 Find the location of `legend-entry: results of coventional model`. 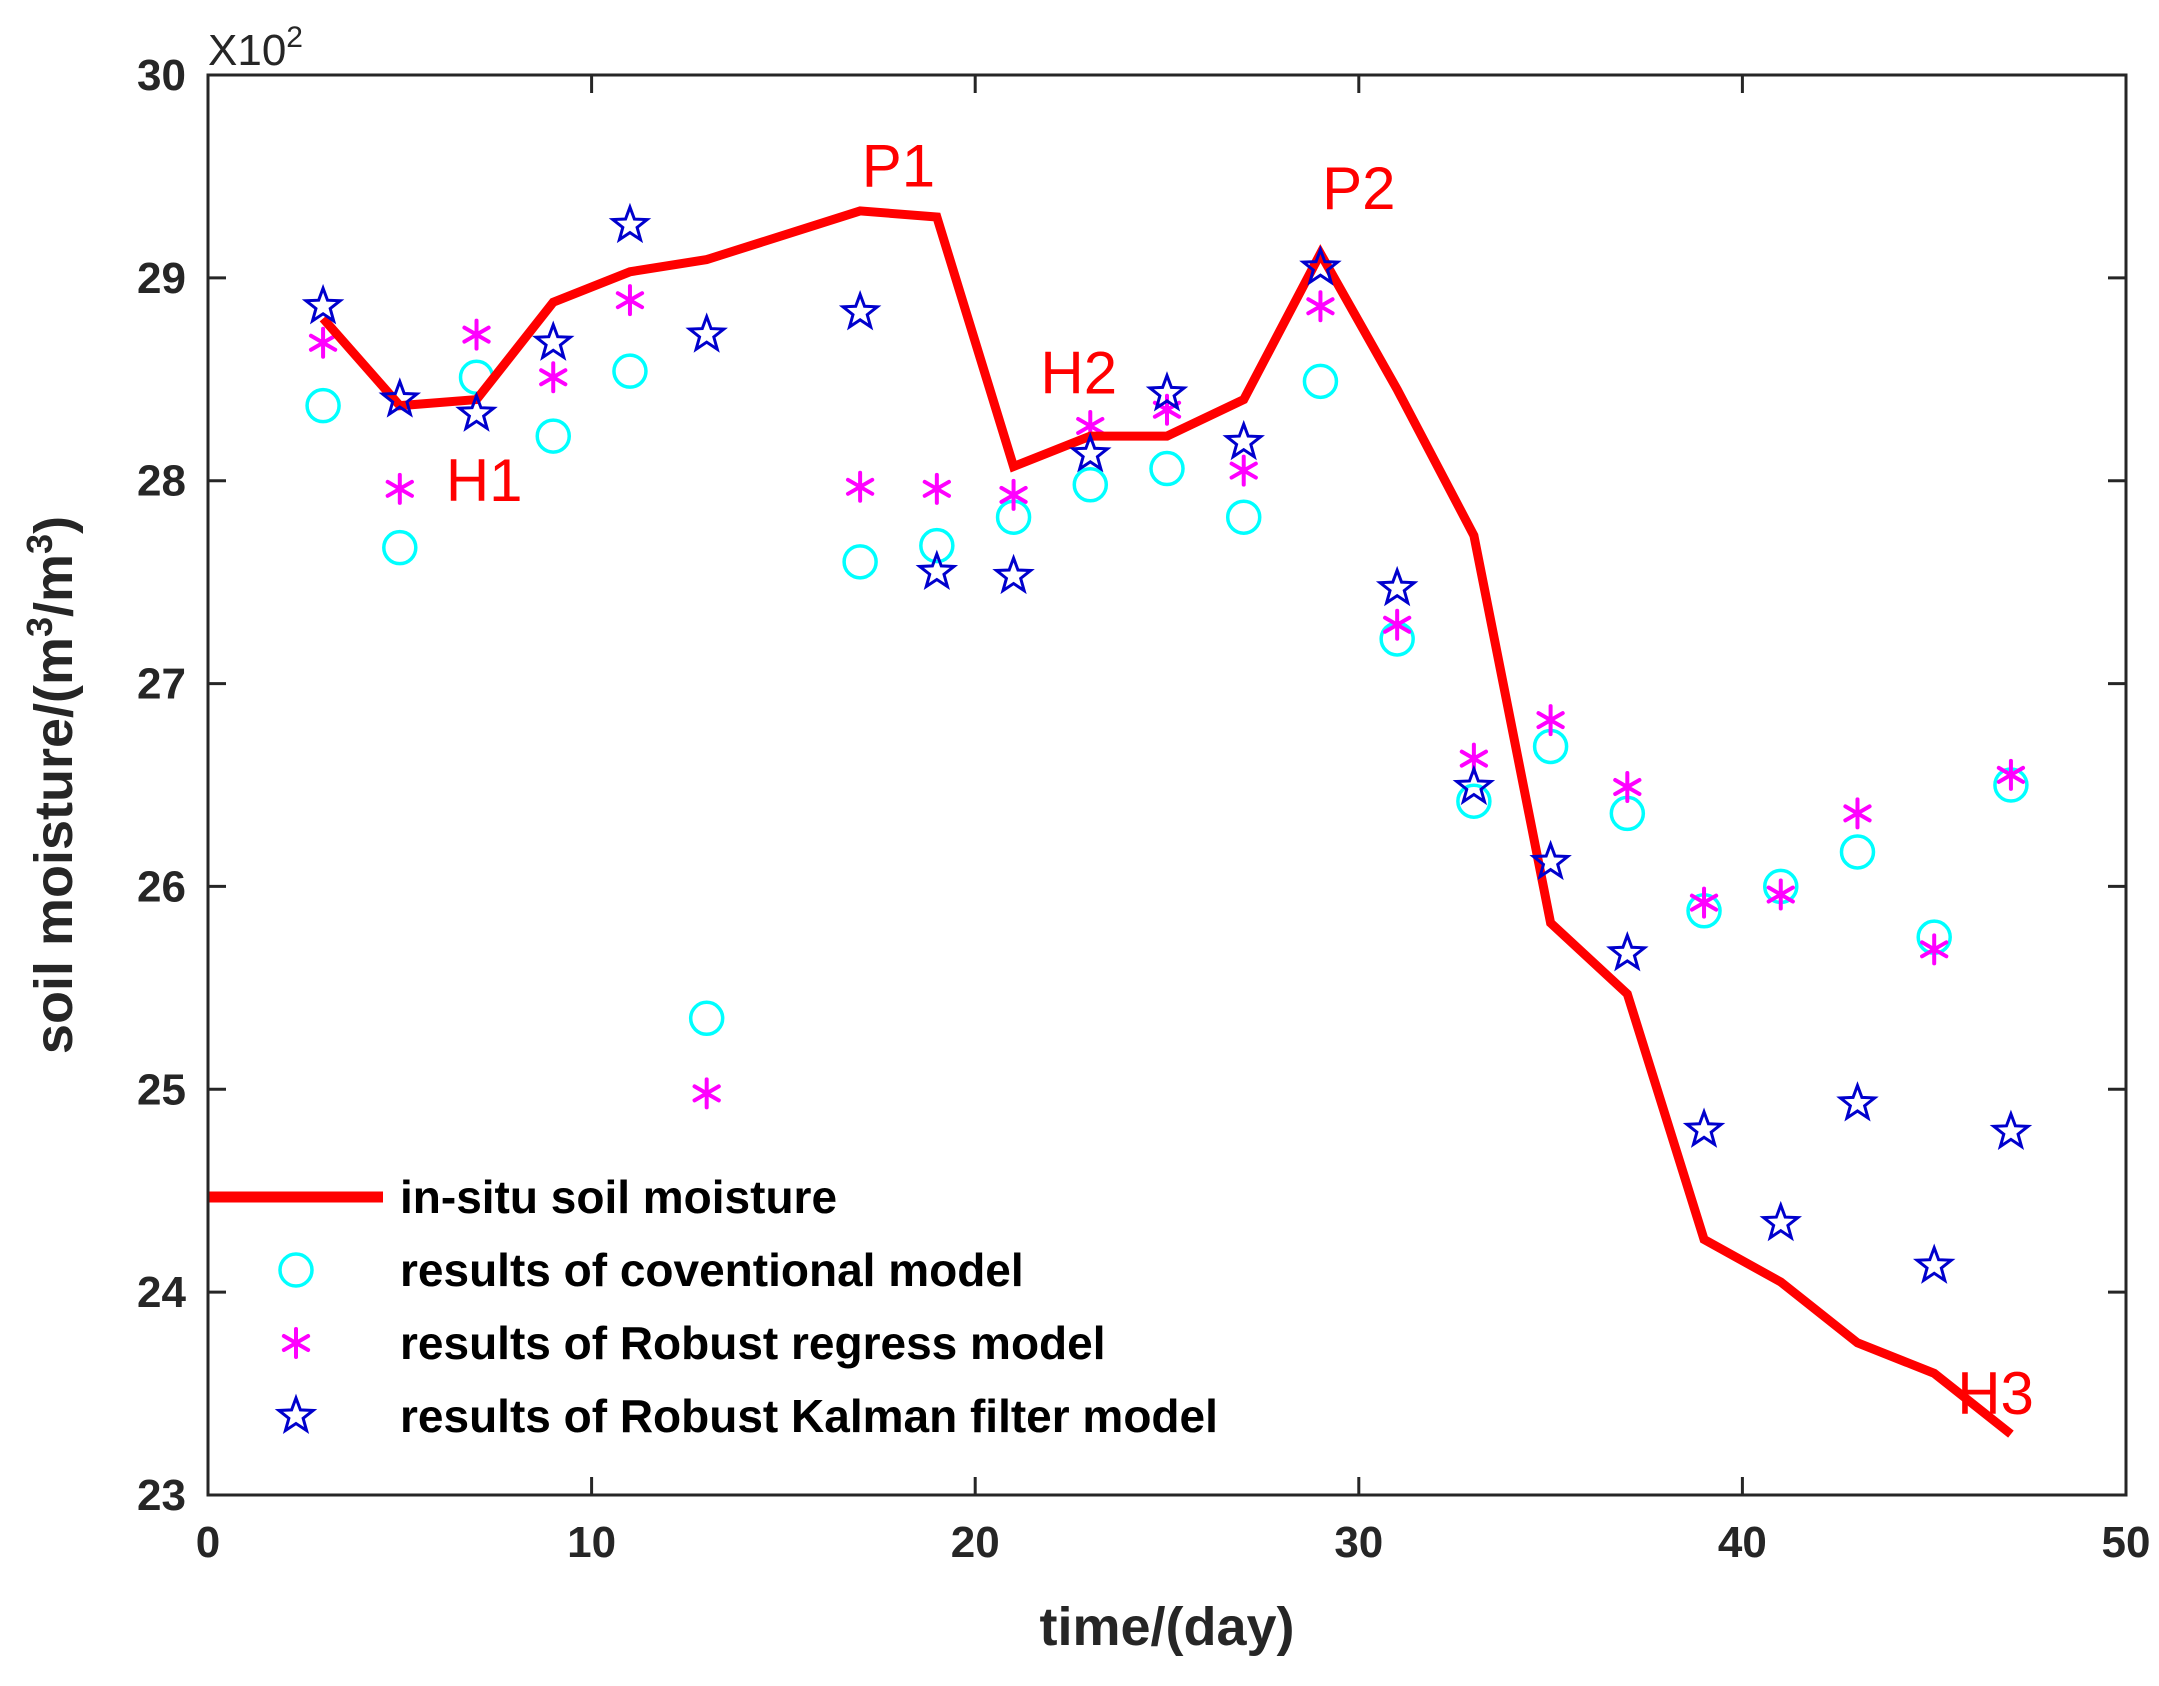

legend-entry: results of coventional model is located at coordinates (651, 1270).